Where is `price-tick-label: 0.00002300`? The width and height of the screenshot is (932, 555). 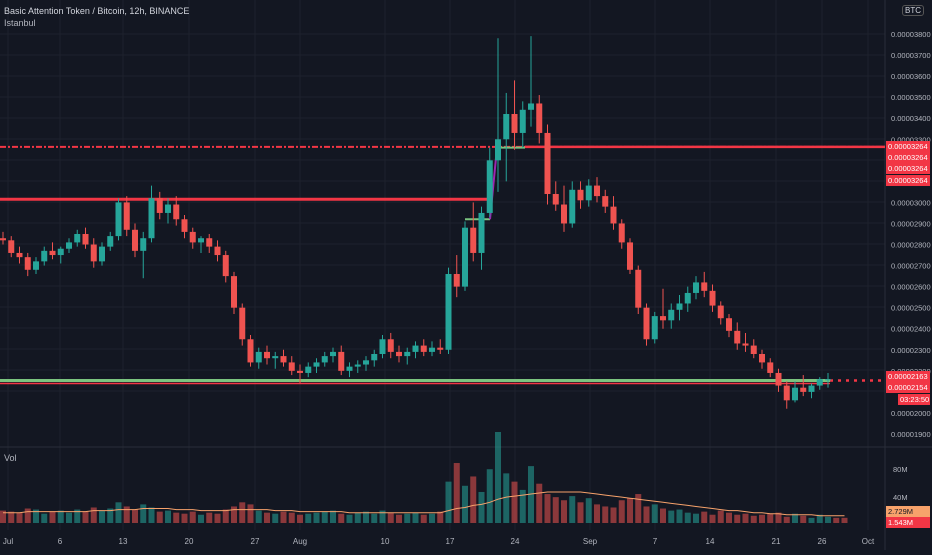 price-tick-label: 0.00002300 is located at coordinates (911, 350).